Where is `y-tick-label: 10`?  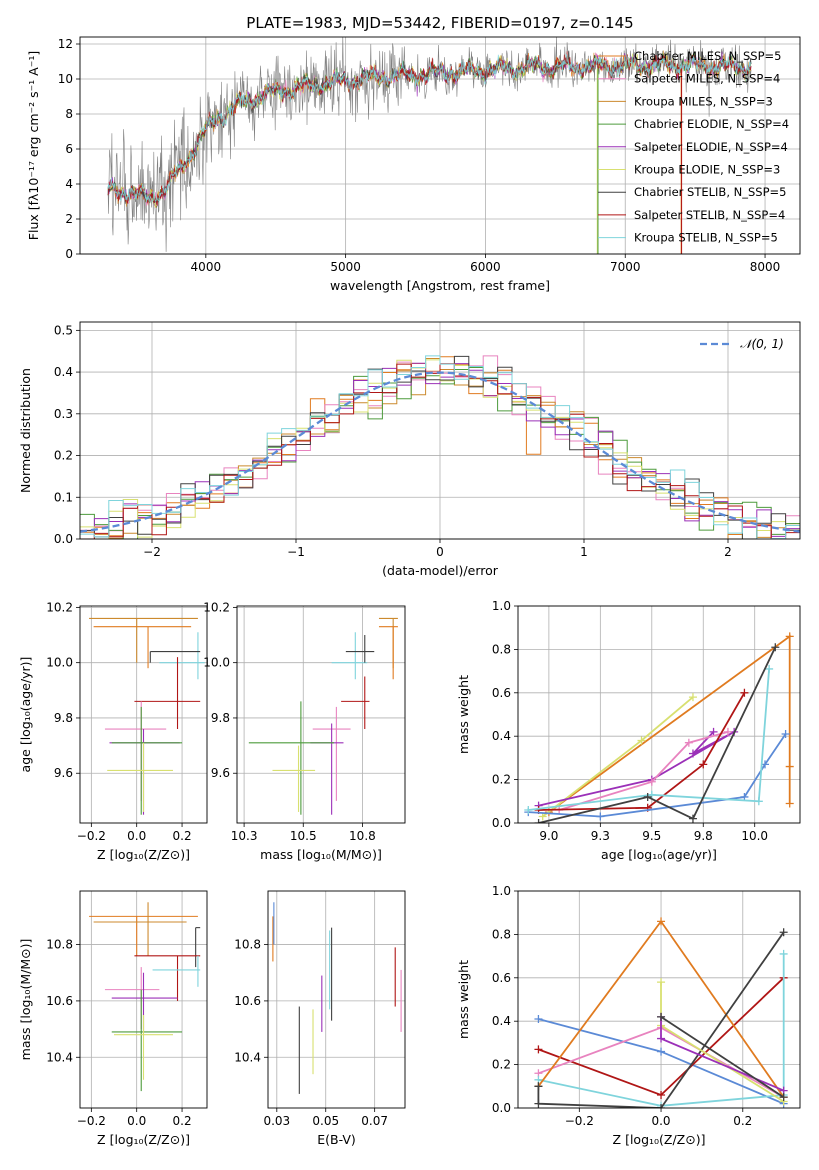
y-tick-label: 10 is located at coordinates (65, 79).